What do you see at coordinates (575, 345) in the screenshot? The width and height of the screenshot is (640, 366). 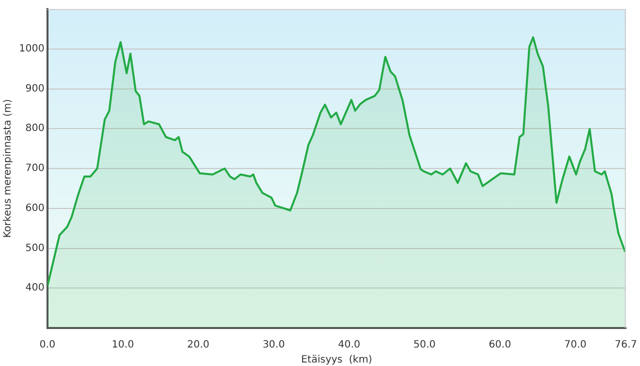 I see `x-tick-label: 70.0` at bounding box center [575, 345].